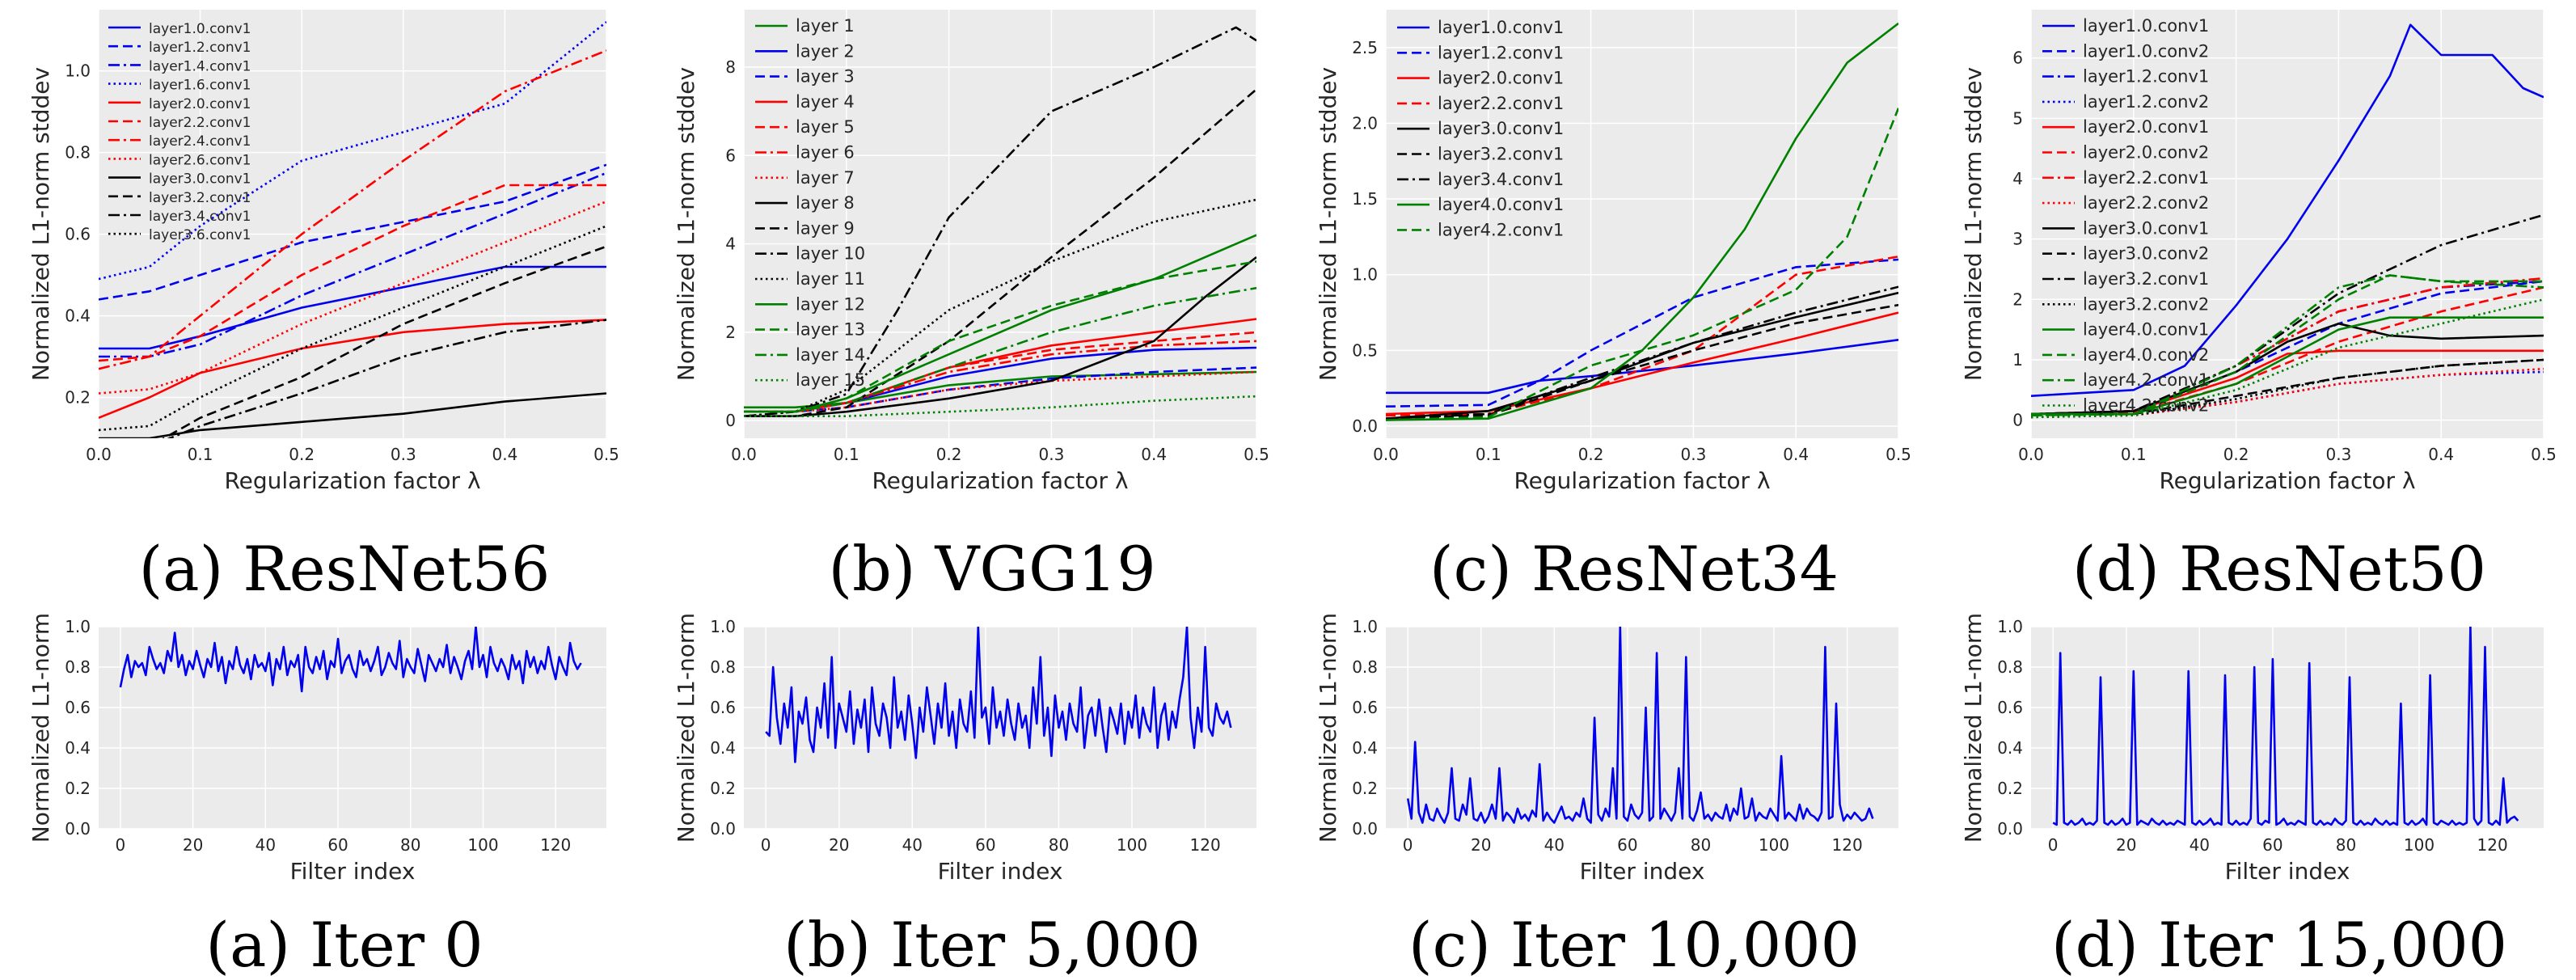 The height and width of the screenshot is (980, 2576). Describe the element at coordinates (2017, 178) in the screenshot. I see `y-tick-label: 4` at that location.